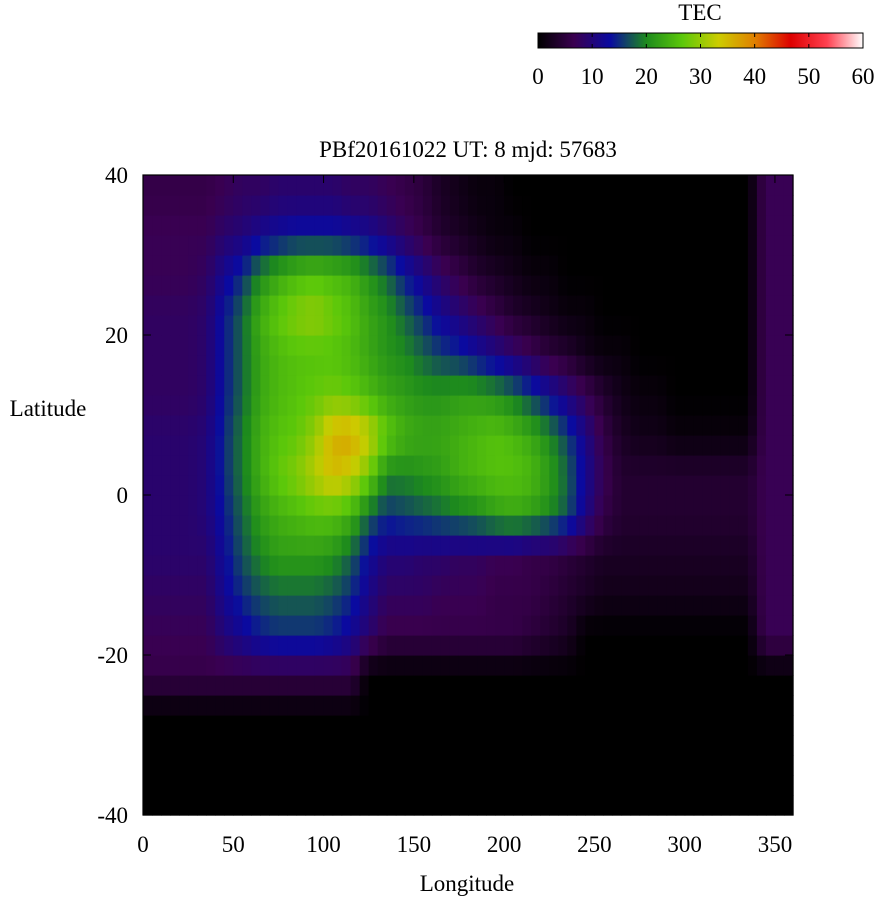 Image resolution: width=877 pixels, height=900 pixels. Describe the element at coordinates (538, 76) in the screenshot. I see `colorbar-tick-label: 0` at that location.